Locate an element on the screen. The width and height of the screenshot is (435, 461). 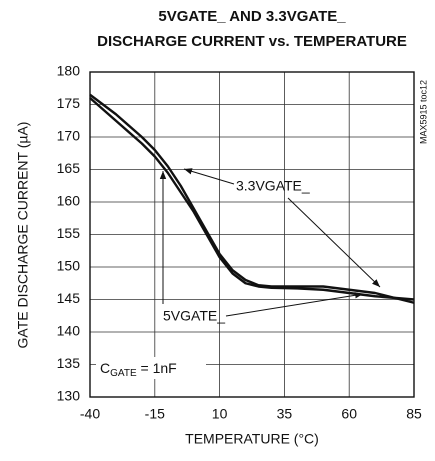
x-tick-label: 85 is located at coordinates (414, 414).